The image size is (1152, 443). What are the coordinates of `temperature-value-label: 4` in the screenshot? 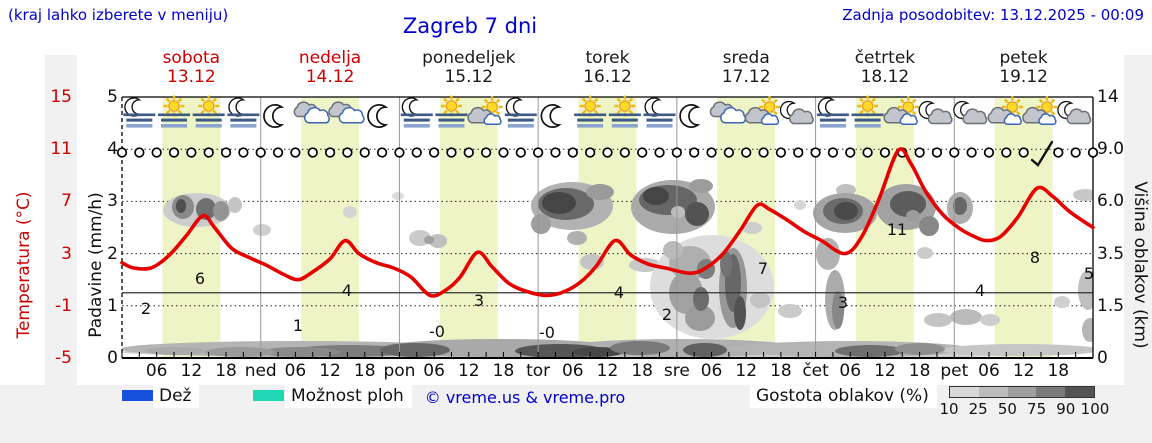 It's located at (347, 290).